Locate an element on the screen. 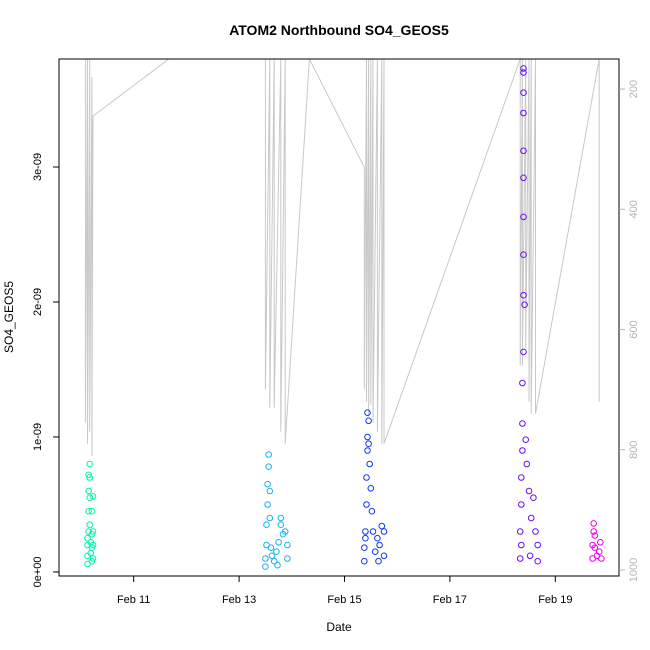 The image size is (650, 650). right-tick-label: 1000 is located at coordinates (634, 570).